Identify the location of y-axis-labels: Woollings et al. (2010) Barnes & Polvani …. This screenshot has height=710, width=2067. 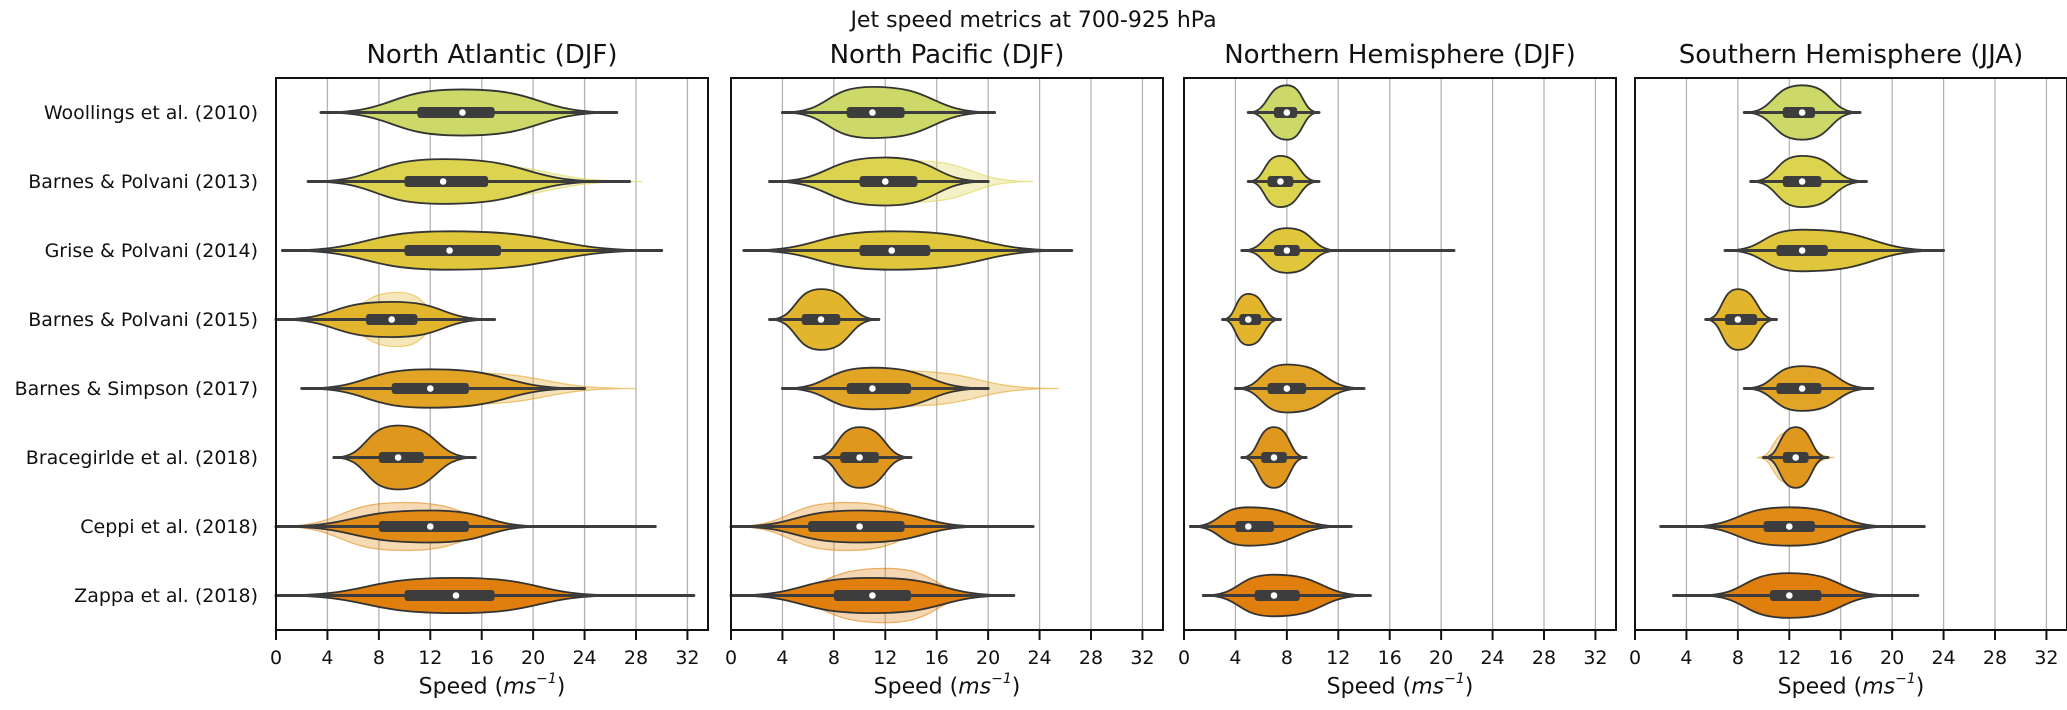
(134, 355).